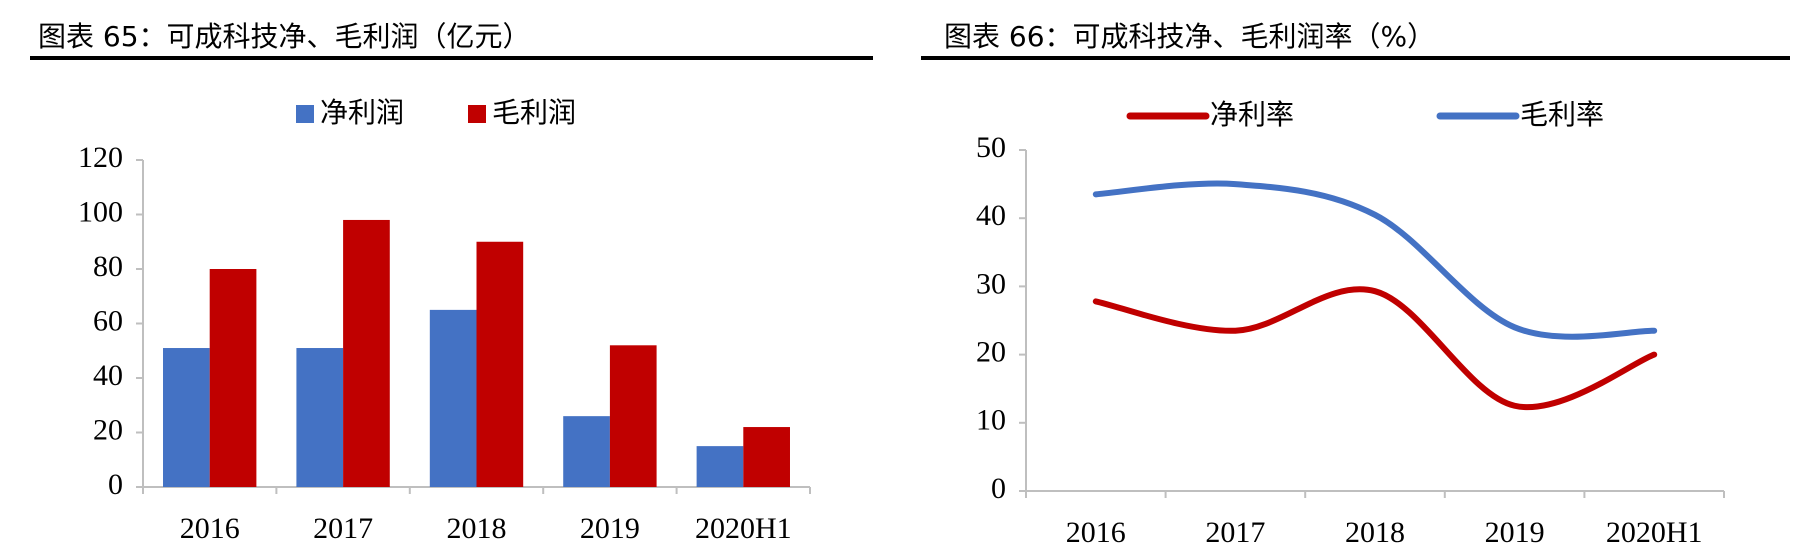 The height and width of the screenshot is (558, 1794). Describe the element at coordinates (991, 147) in the screenshot. I see `y-tick-label: 50` at that location.